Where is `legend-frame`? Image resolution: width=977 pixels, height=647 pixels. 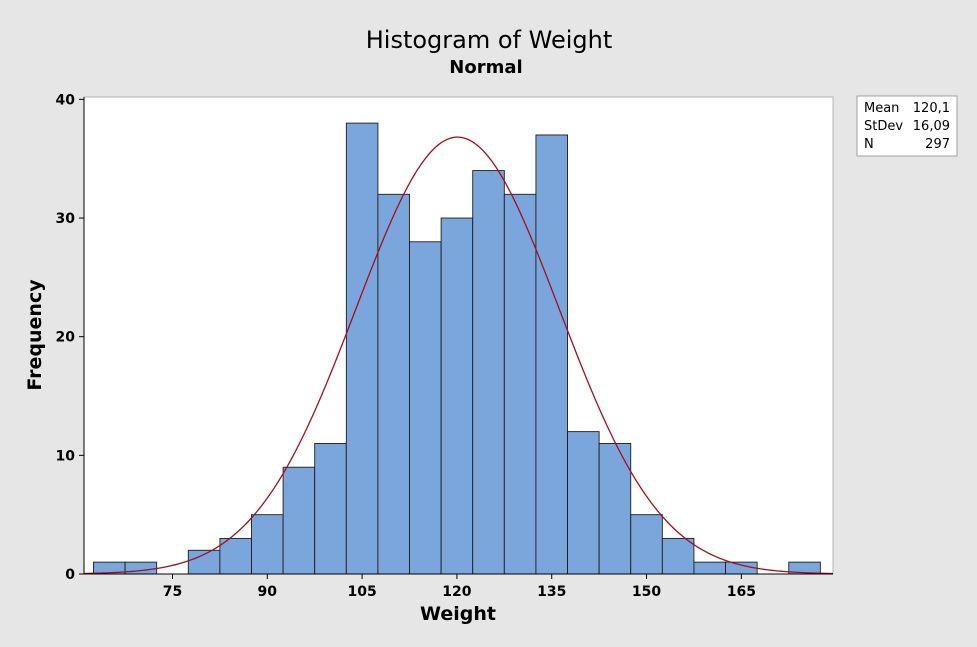 legend-frame is located at coordinates (907, 126).